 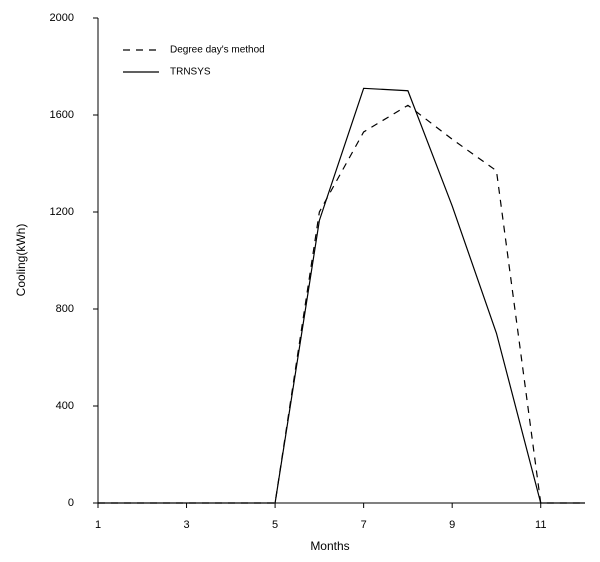 I want to click on x-tick-label: 3, so click(x=186, y=525).